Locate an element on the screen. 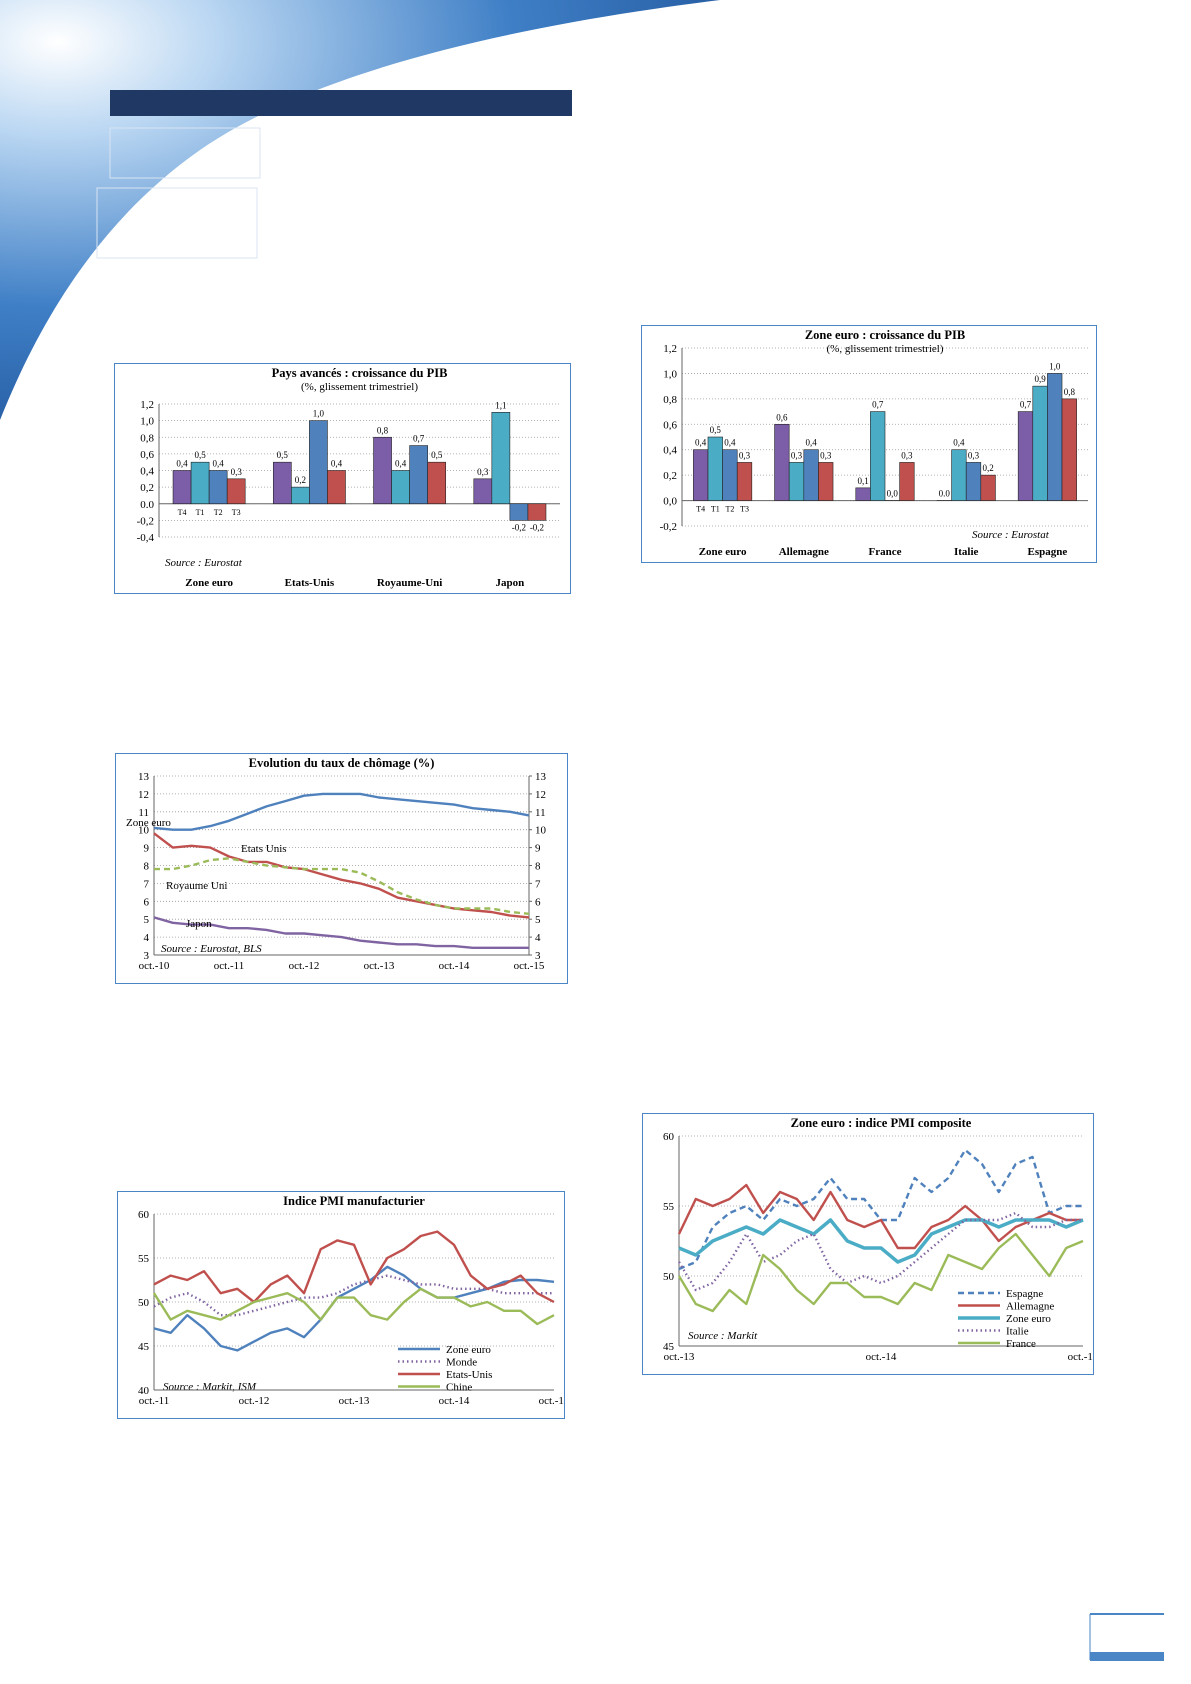  source-note: Source : Markit, ISM is located at coordinates (210, 1387).